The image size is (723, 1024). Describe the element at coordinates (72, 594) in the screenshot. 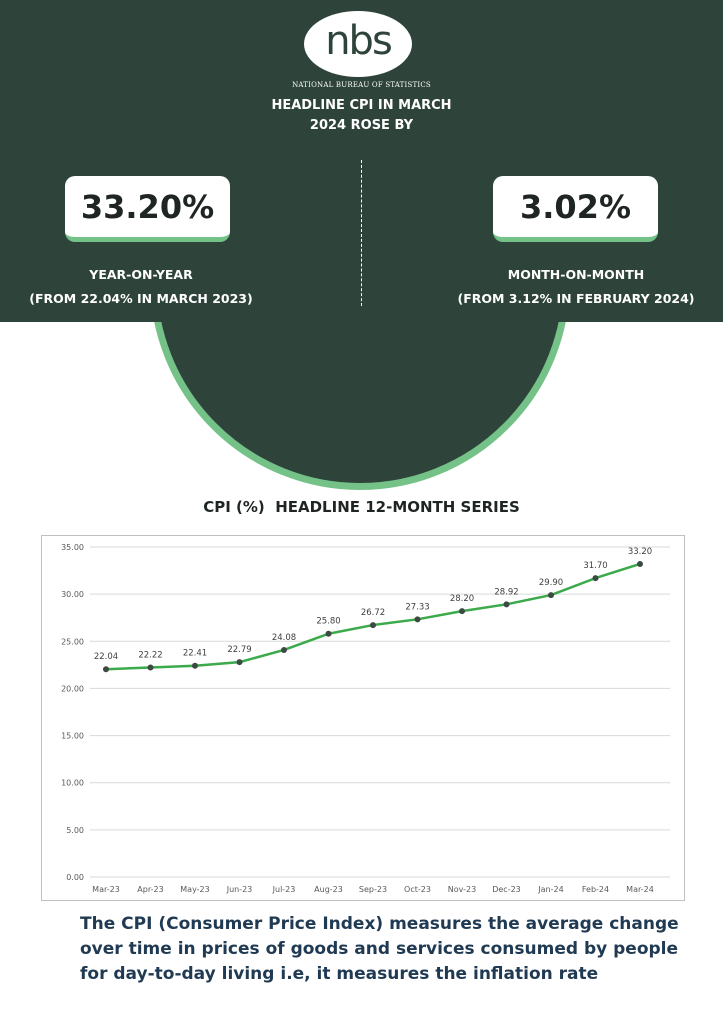

I see `y-tick-label: 30.00` at that location.